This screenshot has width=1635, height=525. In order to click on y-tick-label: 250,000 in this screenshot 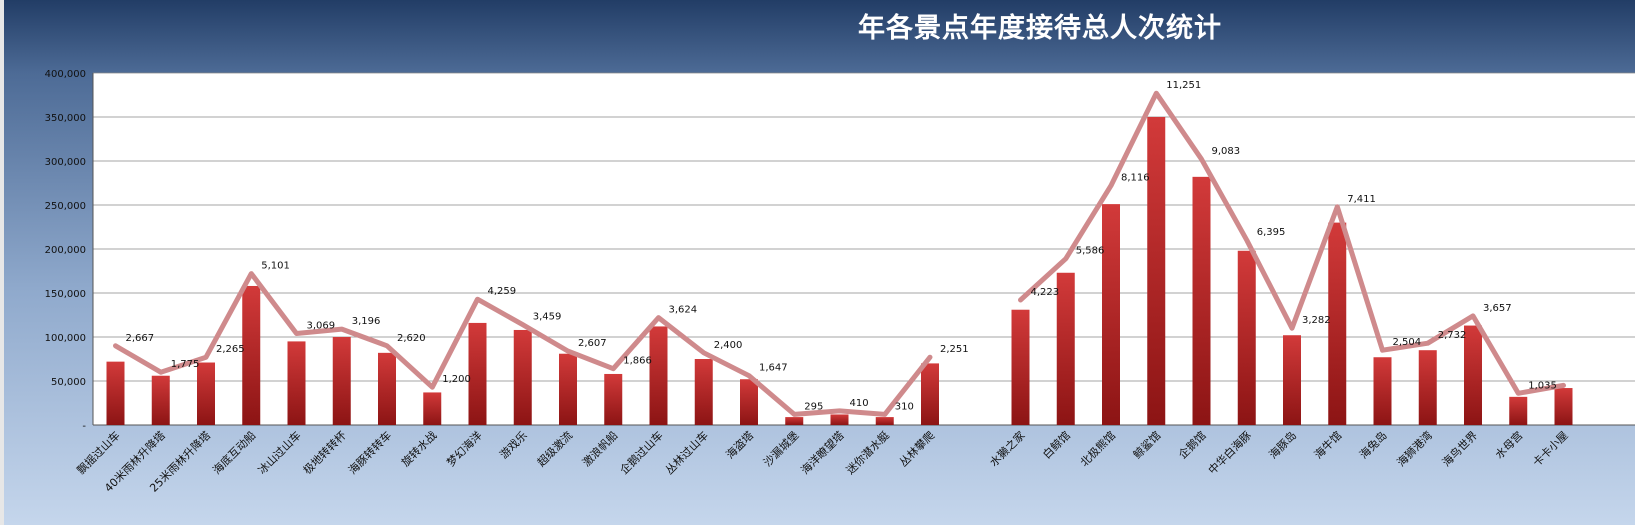, I will do `click(65, 206)`.